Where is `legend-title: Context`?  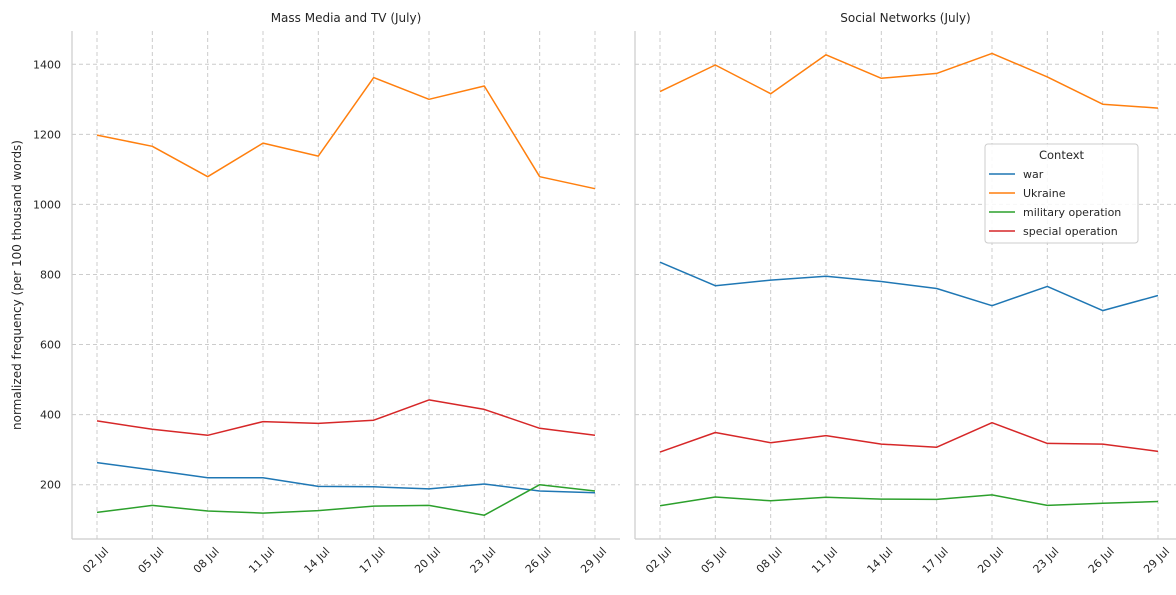
legend-title: Context is located at coordinates (1062, 155).